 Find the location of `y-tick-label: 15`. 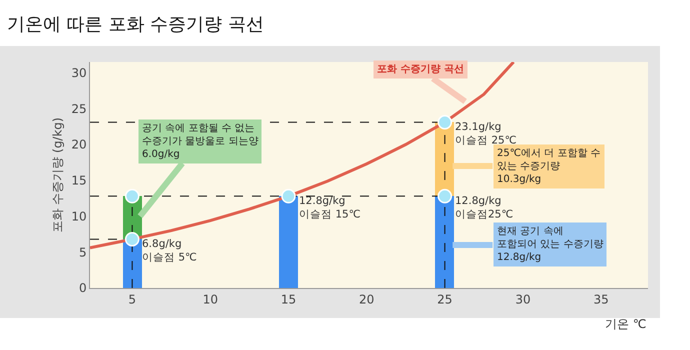

y-tick-label: 15 is located at coordinates (79, 181).